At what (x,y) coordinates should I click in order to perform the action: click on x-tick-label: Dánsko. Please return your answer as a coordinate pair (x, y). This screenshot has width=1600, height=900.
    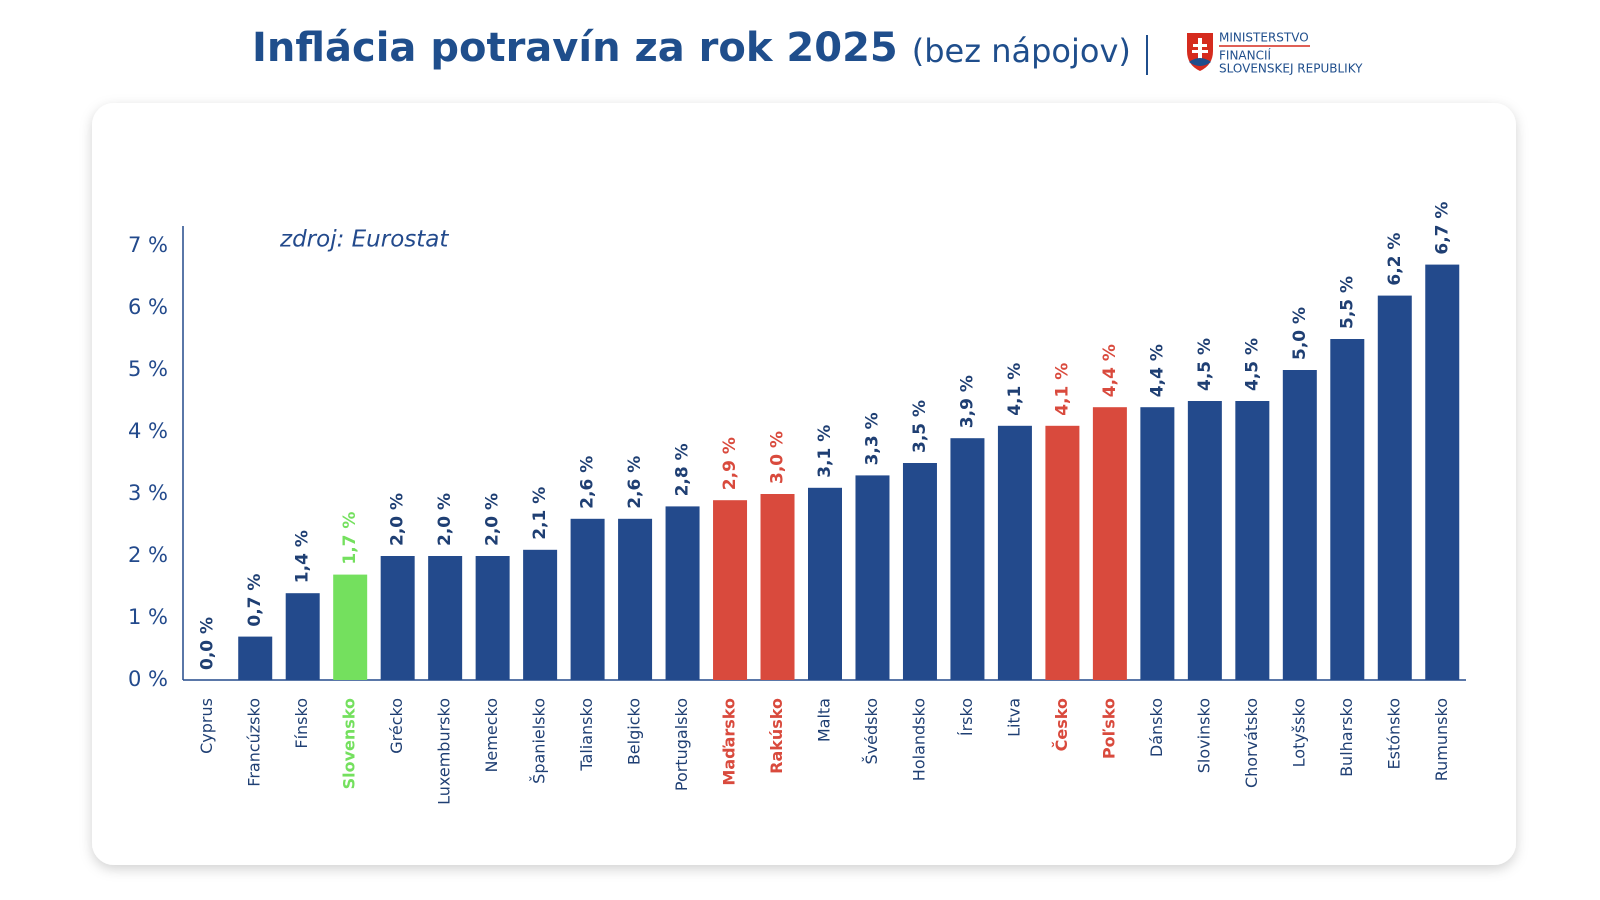
    Looking at the image, I should click on (1156, 727).